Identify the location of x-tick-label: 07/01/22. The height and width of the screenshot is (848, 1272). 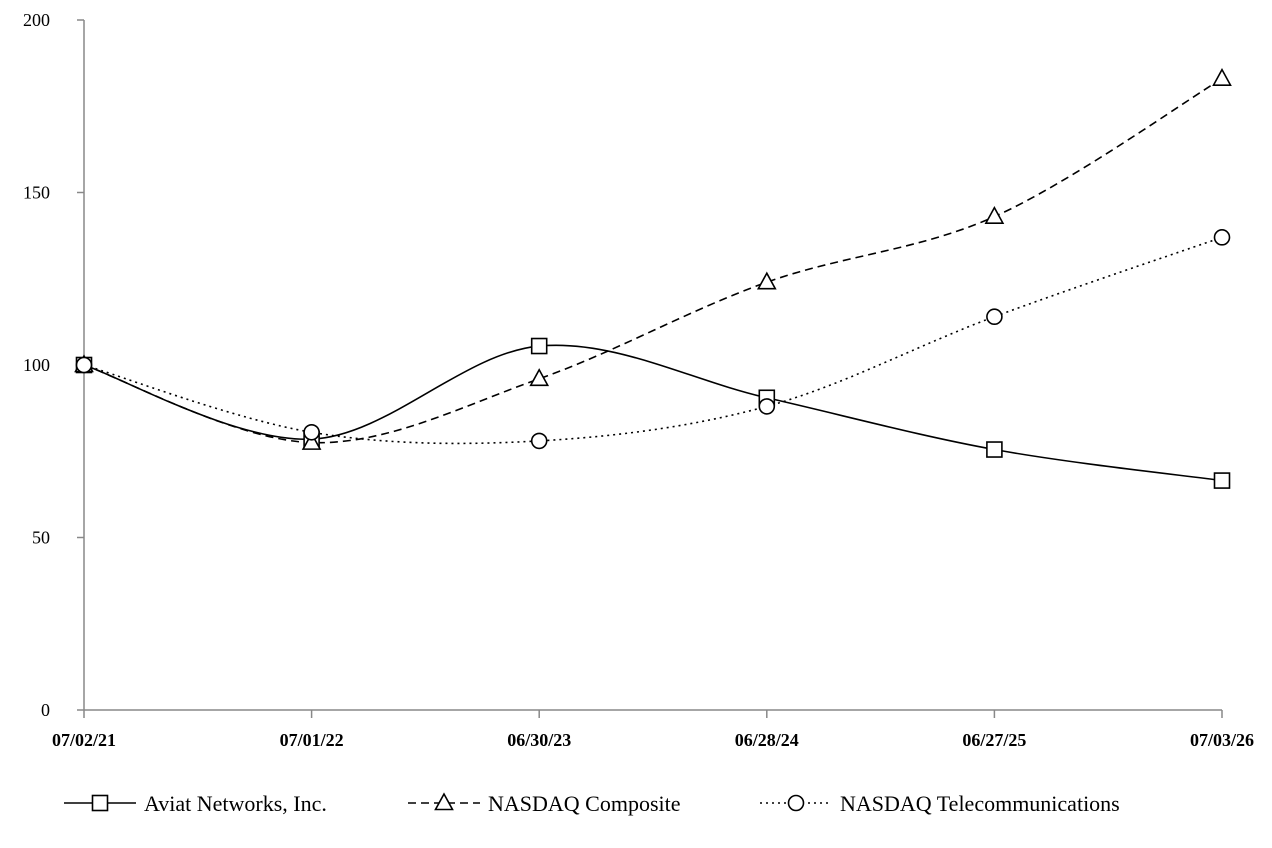
(312, 740).